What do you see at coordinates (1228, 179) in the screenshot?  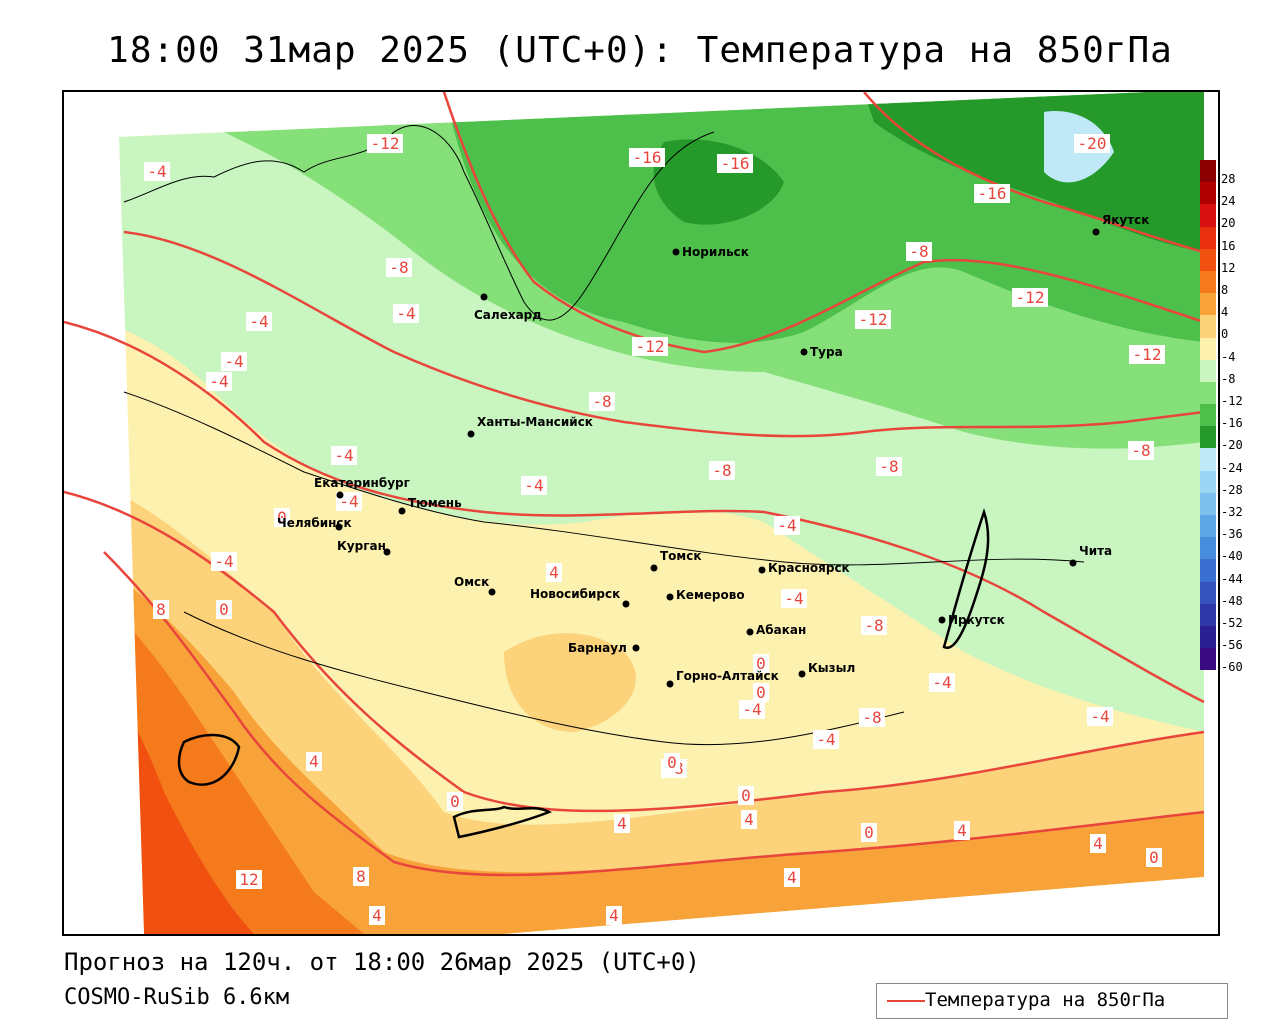 I see `colorbar-tick-label: 28` at bounding box center [1228, 179].